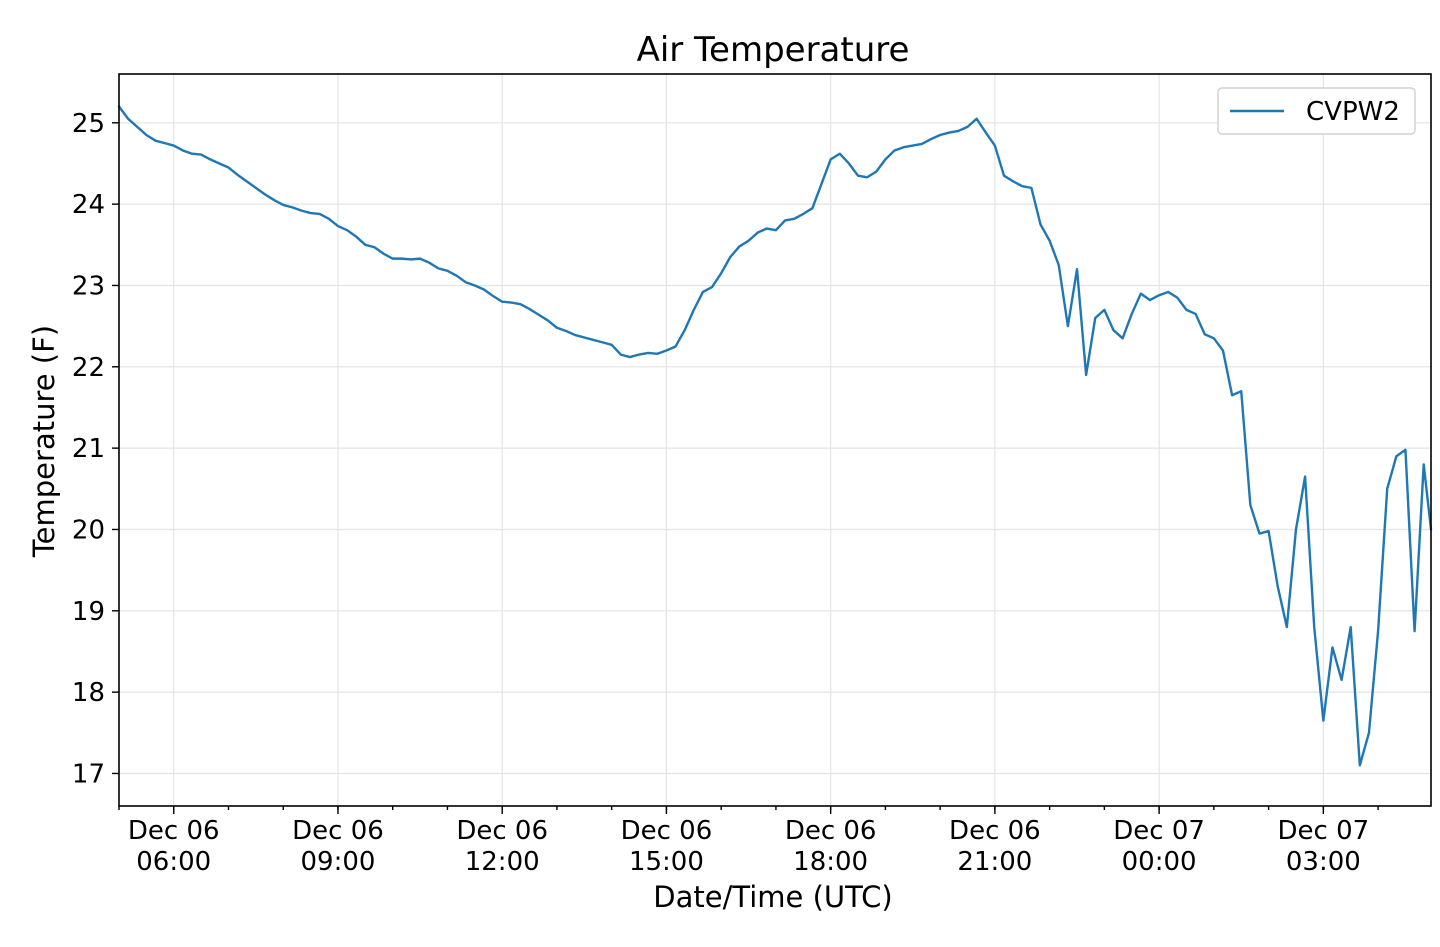  I want to click on y-tick-label: 19, so click(88, 612).